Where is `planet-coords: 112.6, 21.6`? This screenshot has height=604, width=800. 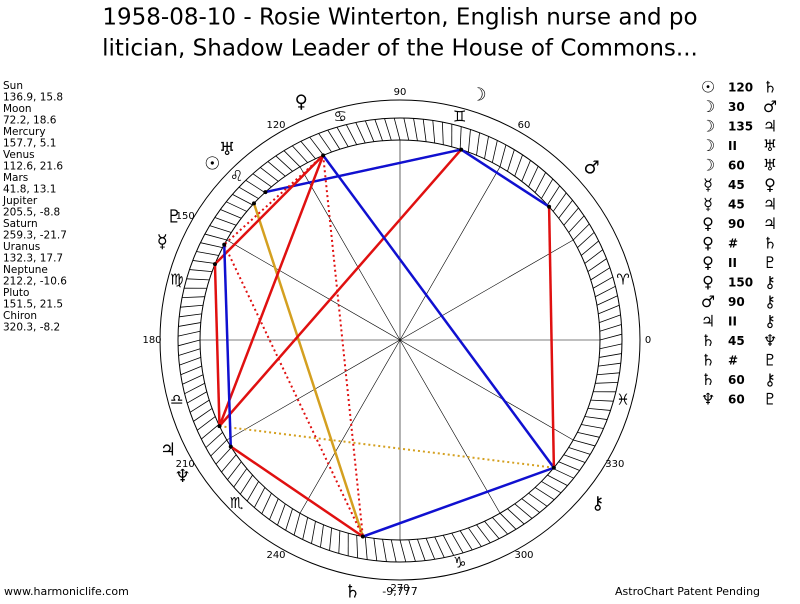 planet-coords: 112.6, 21.6 is located at coordinates (33, 167).